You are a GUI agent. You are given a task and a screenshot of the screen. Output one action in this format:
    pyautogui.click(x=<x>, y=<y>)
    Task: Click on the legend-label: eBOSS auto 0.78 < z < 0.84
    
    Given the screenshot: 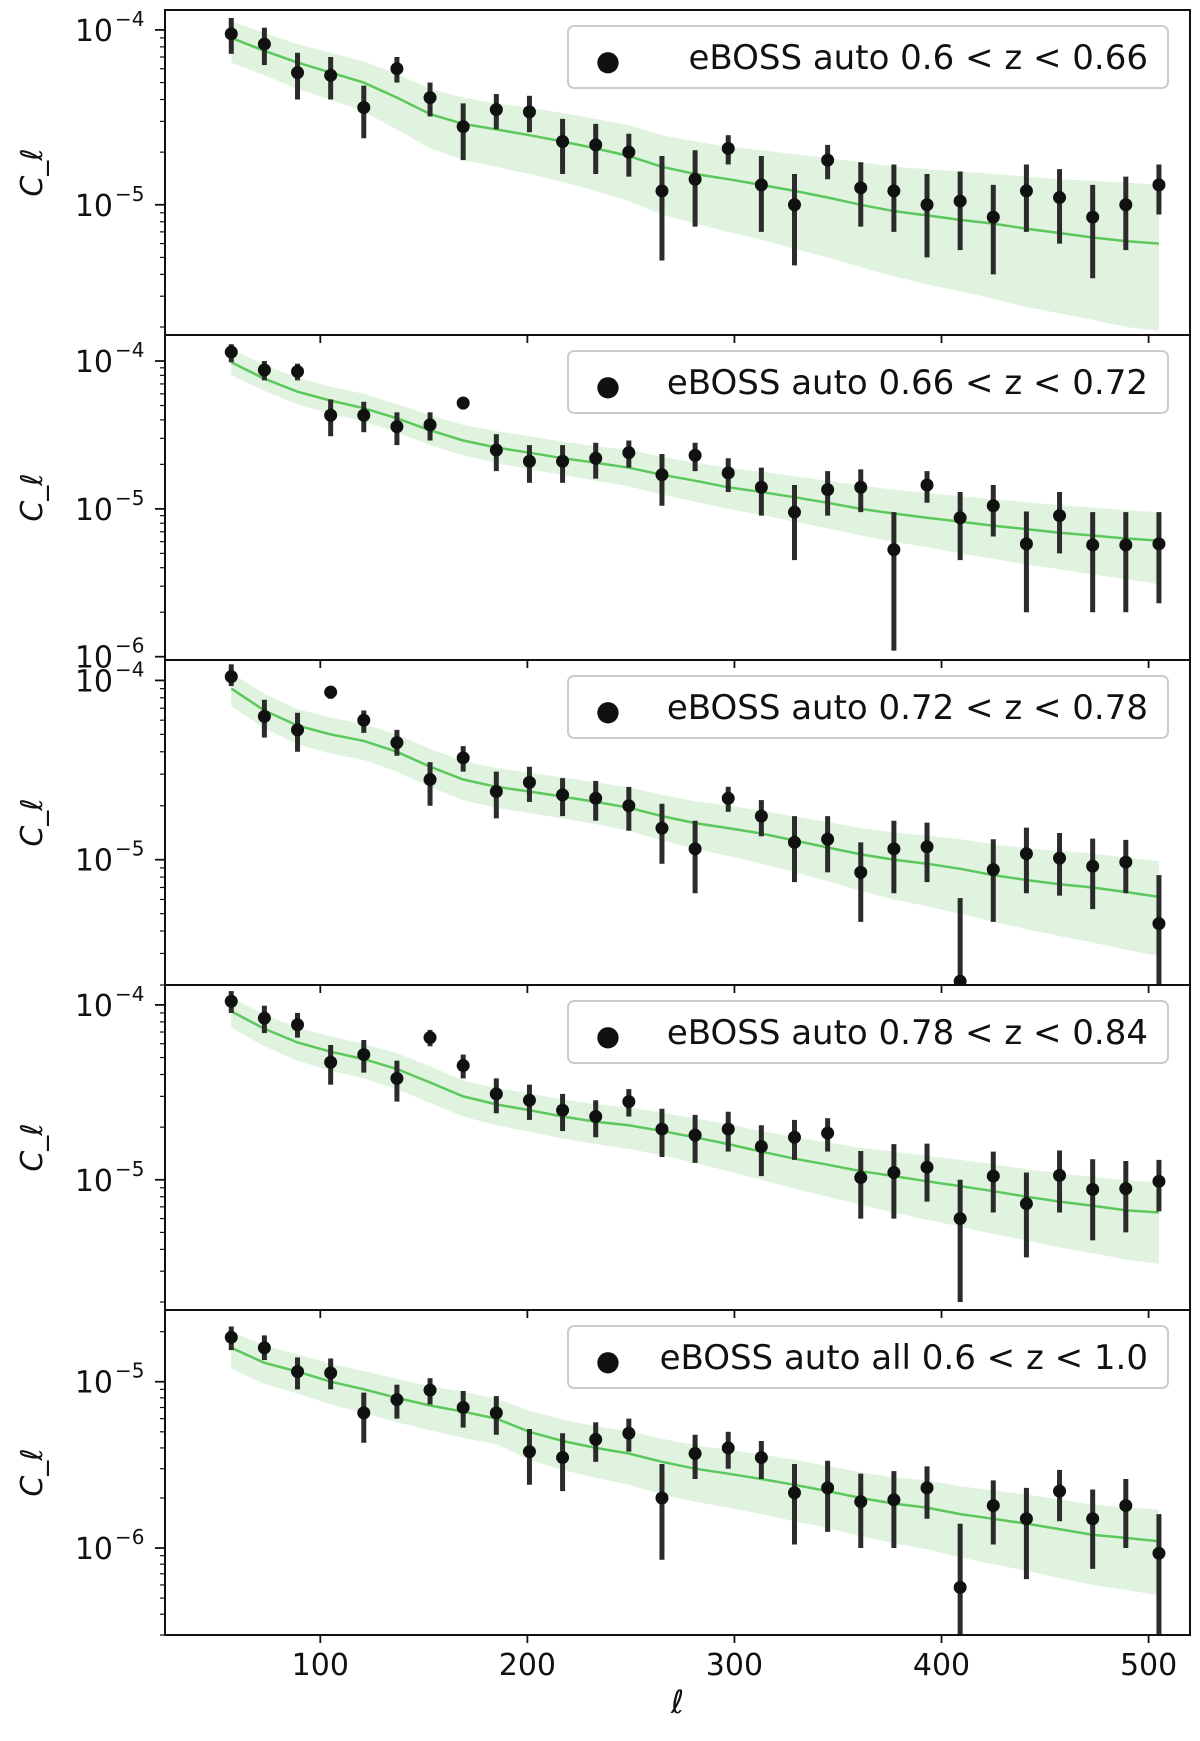 What is the action you would take?
    pyautogui.click(x=907, y=1033)
    